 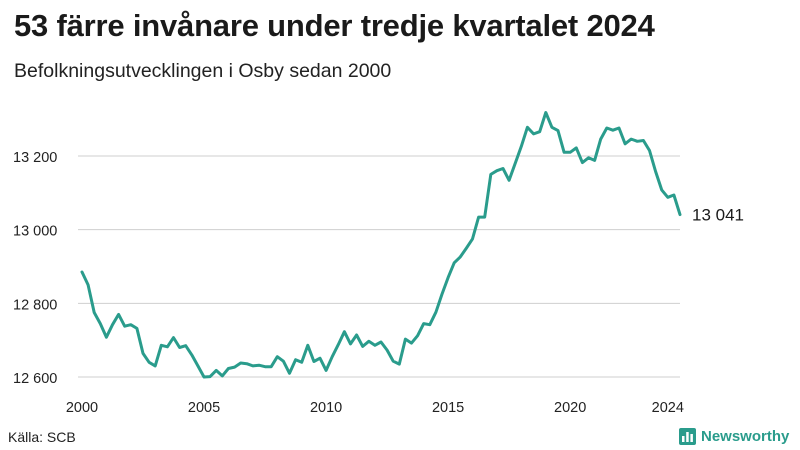 What do you see at coordinates (42, 437) in the screenshot?
I see `source-note: Källa: SCB` at bounding box center [42, 437].